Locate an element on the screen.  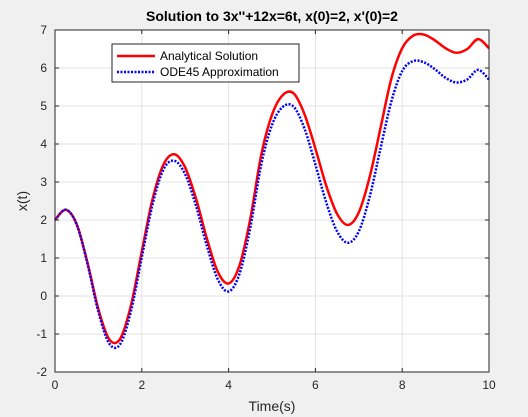
legend-box is located at coordinates (205, 63).